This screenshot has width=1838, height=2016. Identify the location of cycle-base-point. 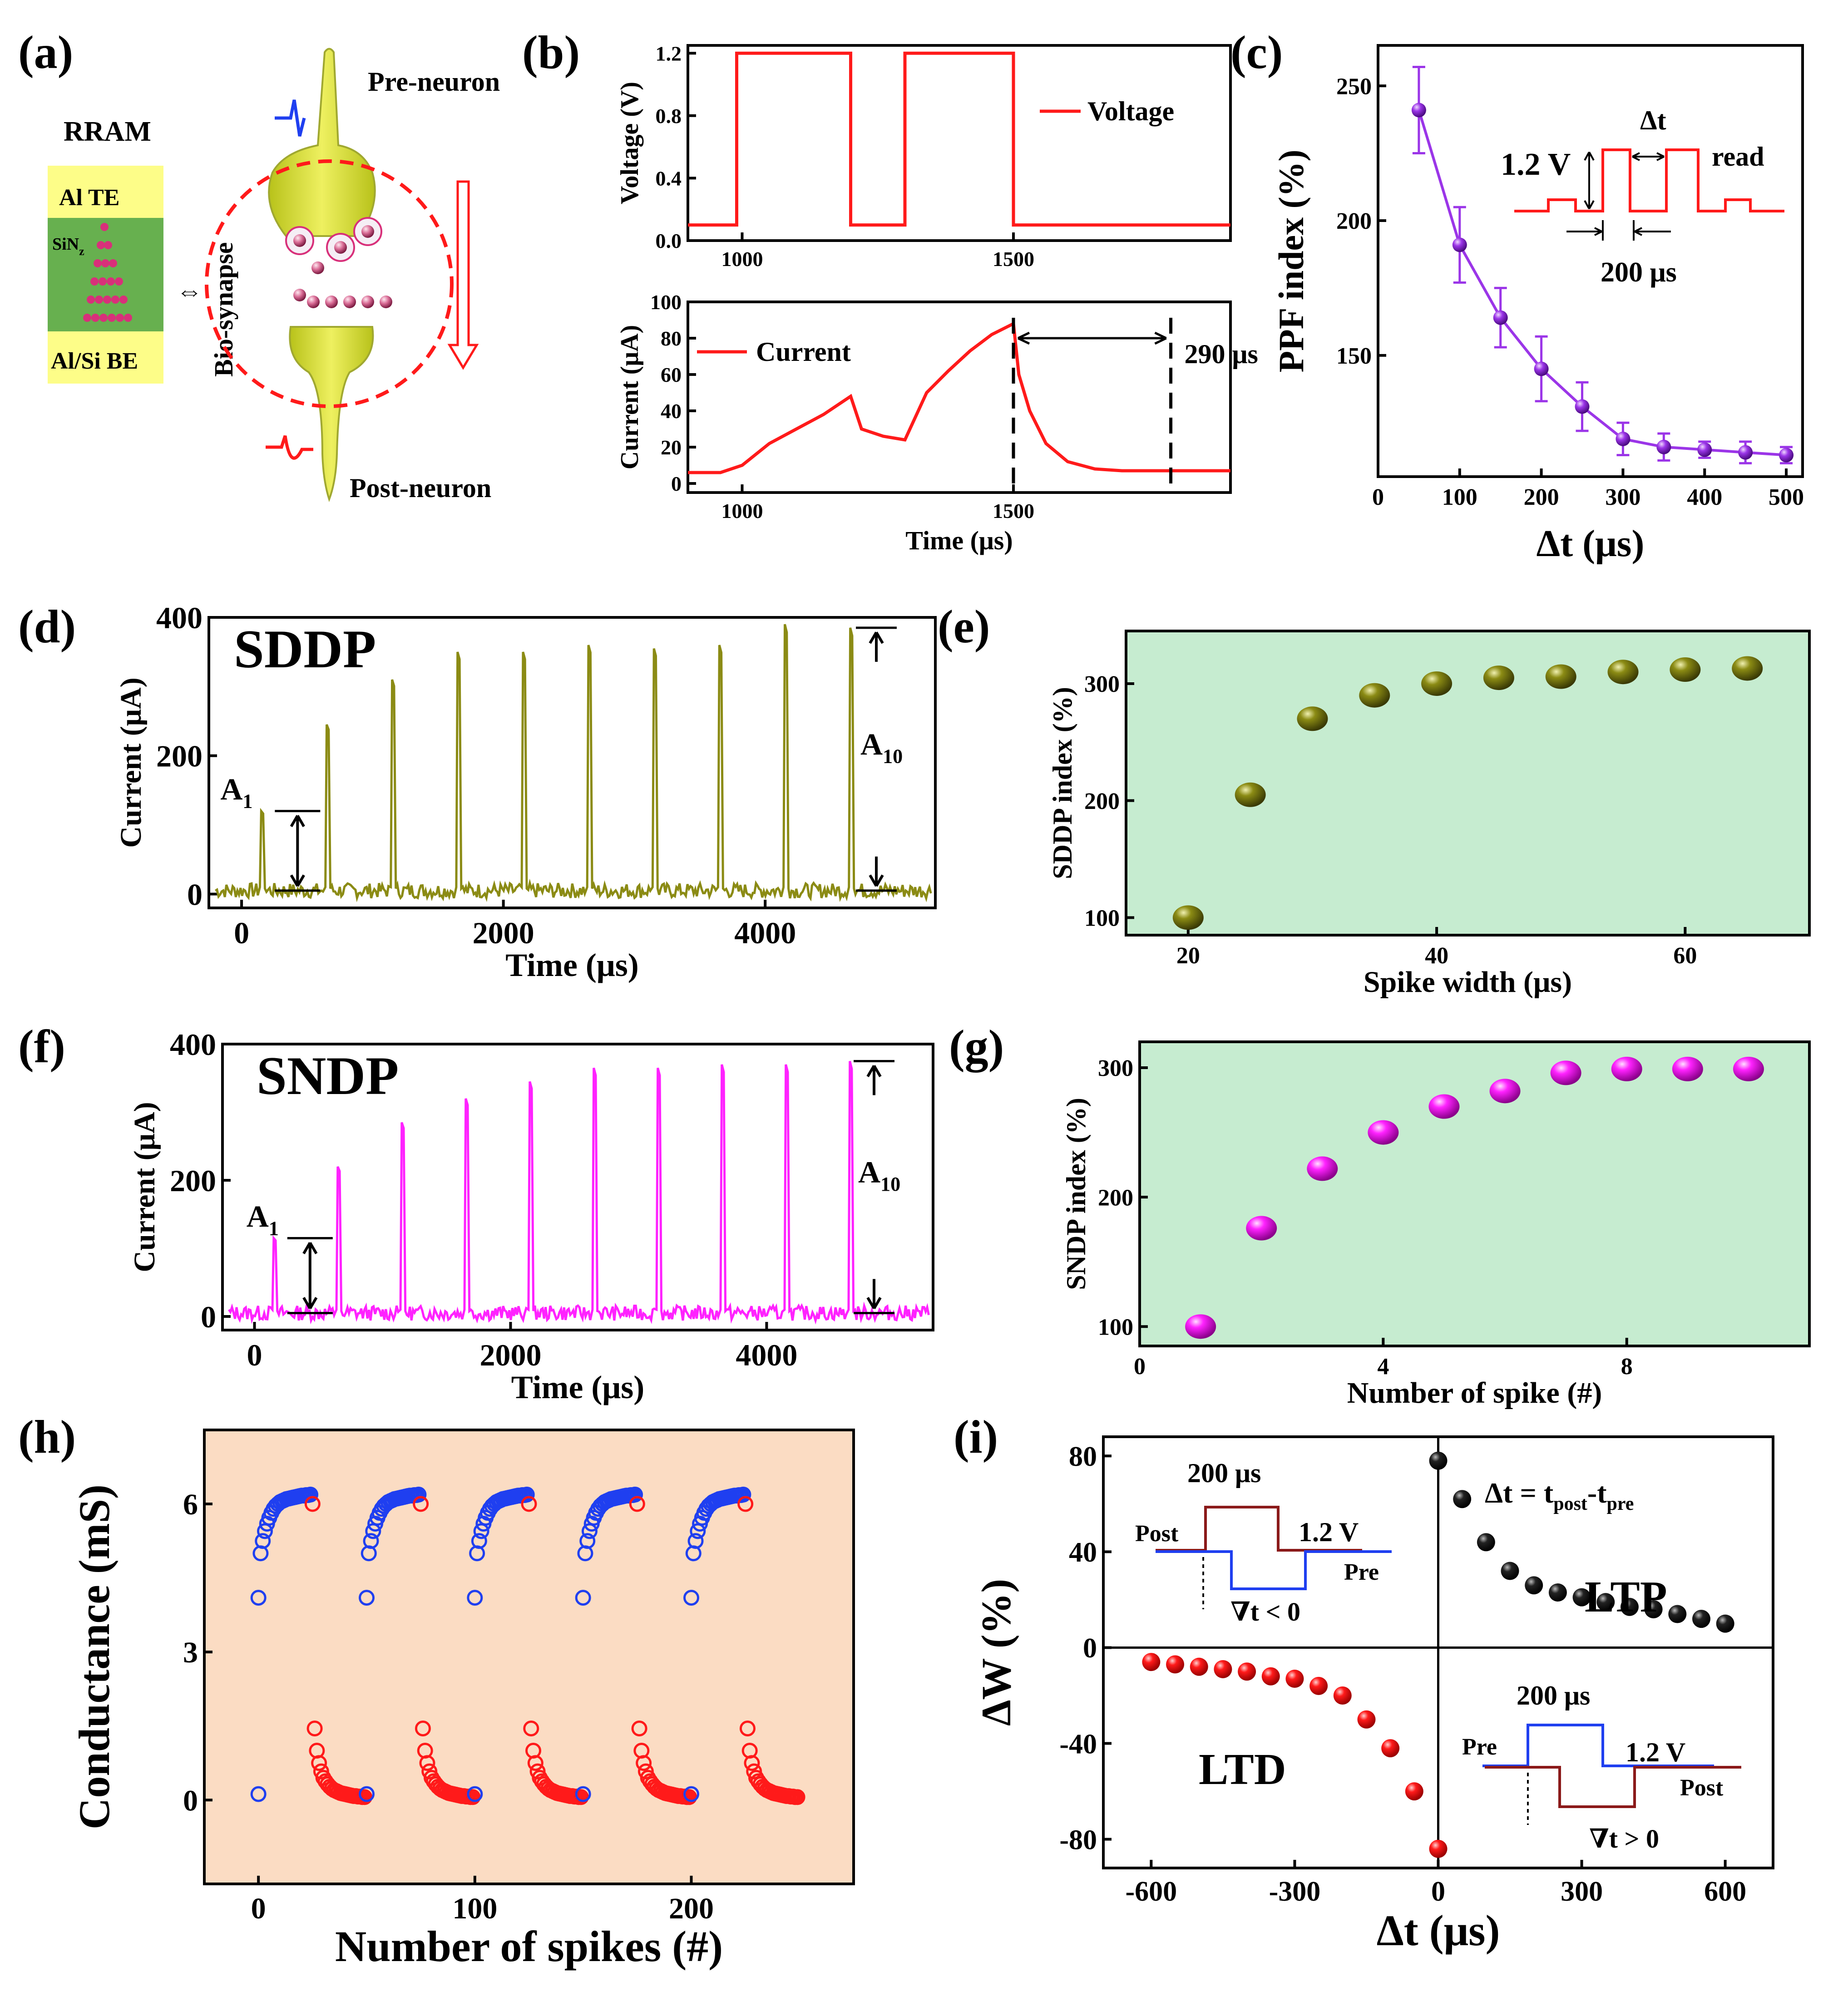
(475, 1794).